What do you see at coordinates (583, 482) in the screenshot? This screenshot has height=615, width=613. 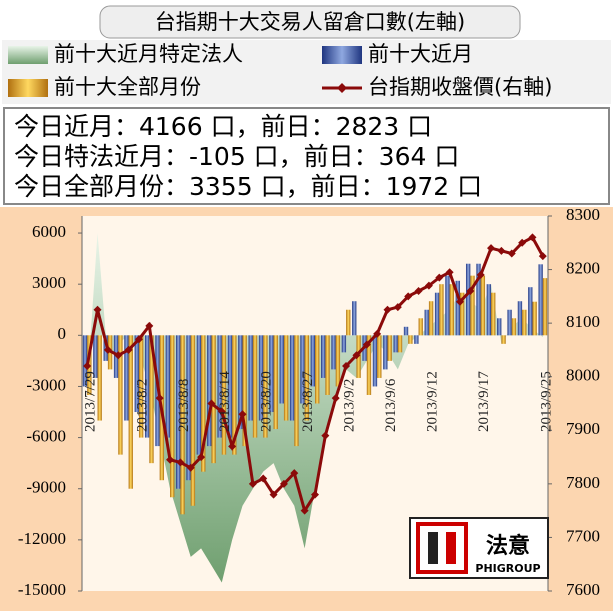 I see `y2-tick-label: 7800` at bounding box center [583, 482].